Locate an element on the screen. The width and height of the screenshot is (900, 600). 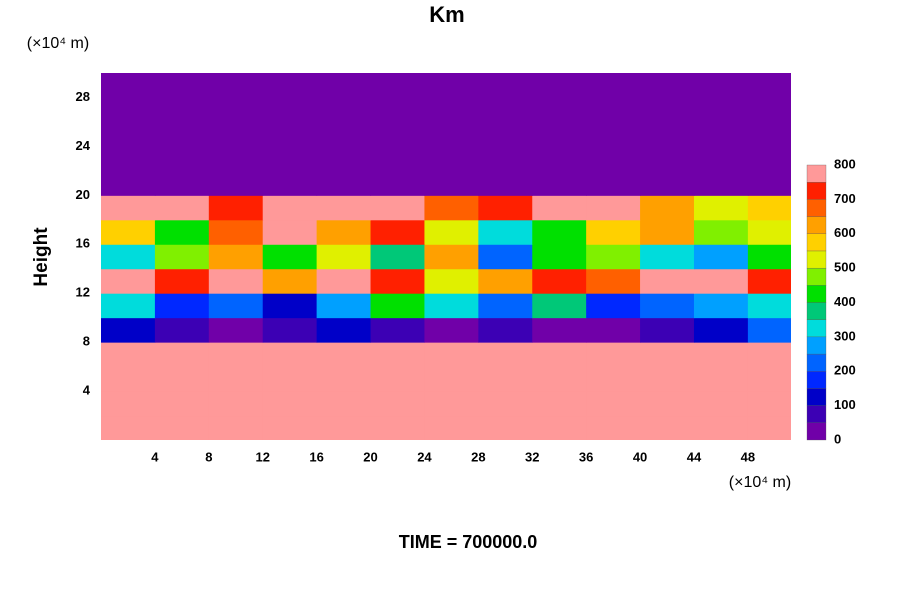
time-label: TIME = 700000.0 is located at coordinates (468, 542).